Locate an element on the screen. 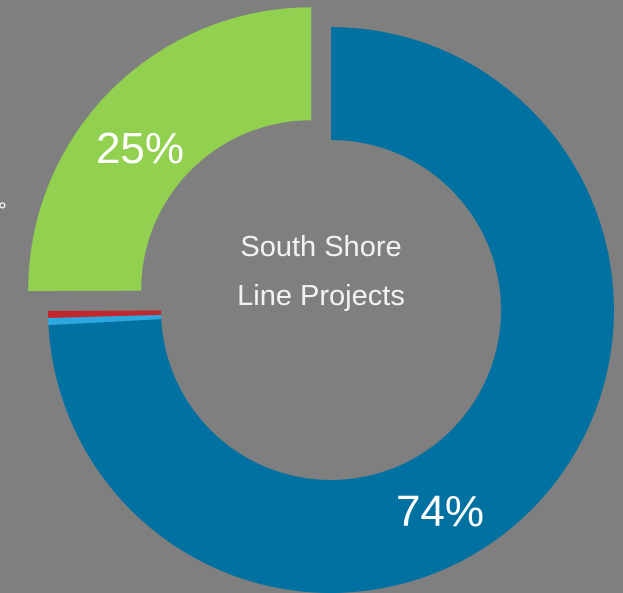 This screenshot has width=623, height=593. cutoff-edge-glyph: ° is located at coordinates (3, 210).